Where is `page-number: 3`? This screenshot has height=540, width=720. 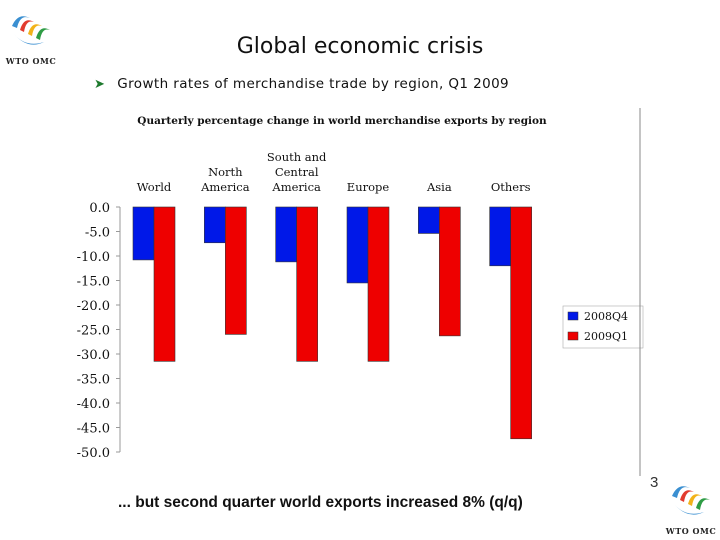
page-number: 3 is located at coordinates (654, 482).